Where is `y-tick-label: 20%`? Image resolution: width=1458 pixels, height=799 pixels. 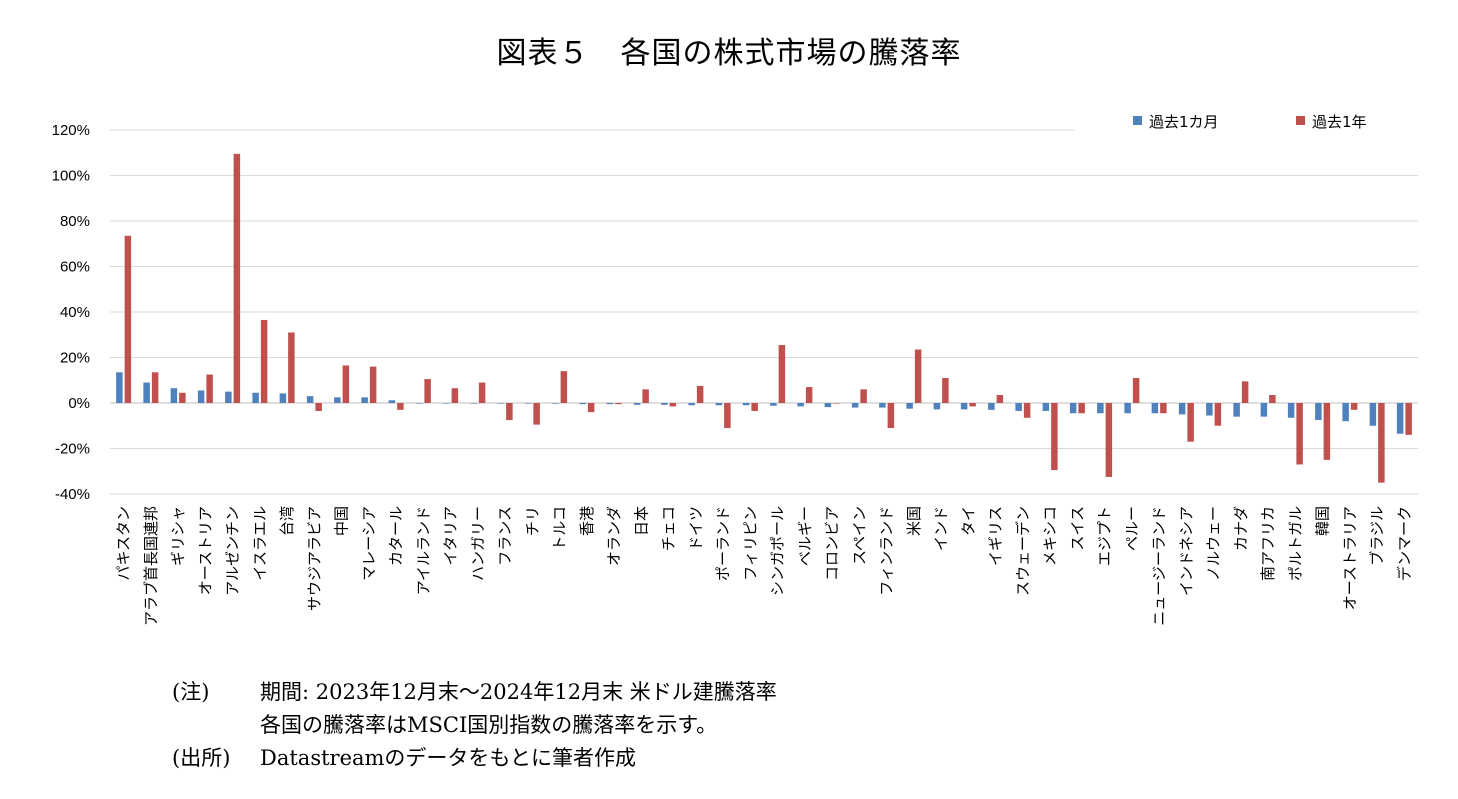 y-tick-label: 20% is located at coordinates (75, 358).